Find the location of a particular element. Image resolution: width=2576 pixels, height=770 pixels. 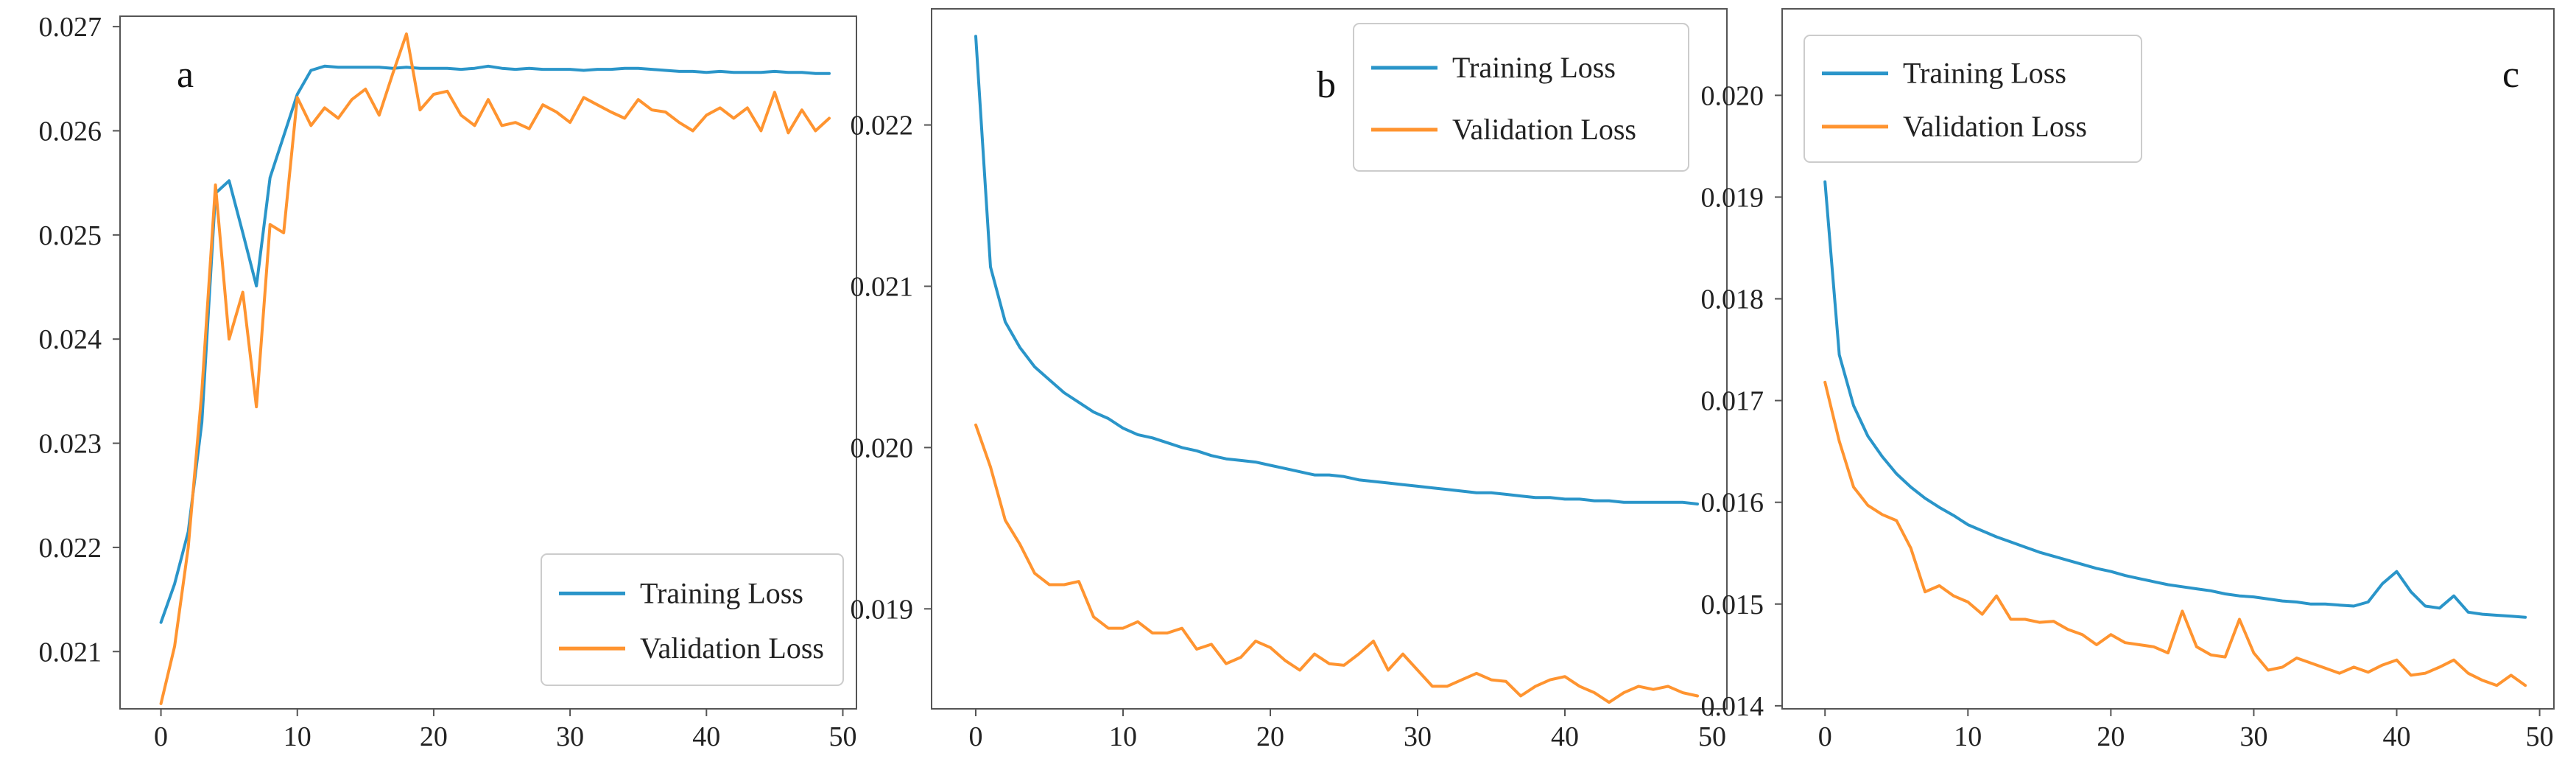

panel-a-xtick-label: 50 is located at coordinates (842, 736).